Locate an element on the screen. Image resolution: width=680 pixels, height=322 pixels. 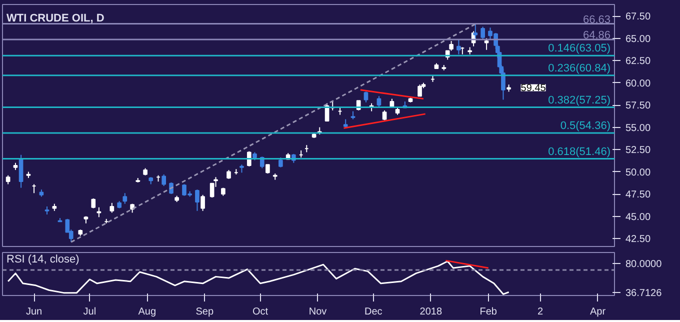
x-tick-label: Jun is located at coordinates (34, 312).